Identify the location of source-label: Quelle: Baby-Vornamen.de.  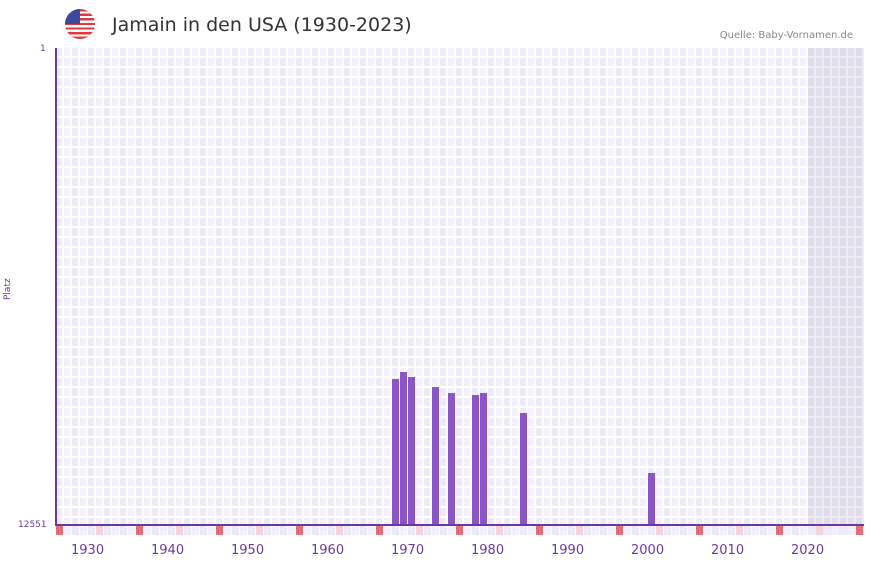
(786, 35).